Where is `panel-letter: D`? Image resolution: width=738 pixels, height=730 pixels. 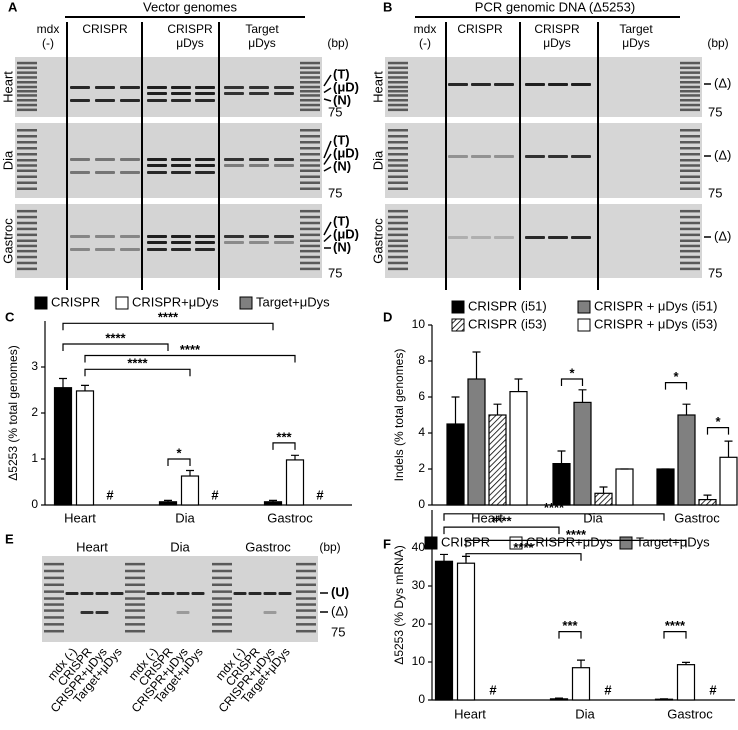
panel-letter: D is located at coordinates (387, 316).